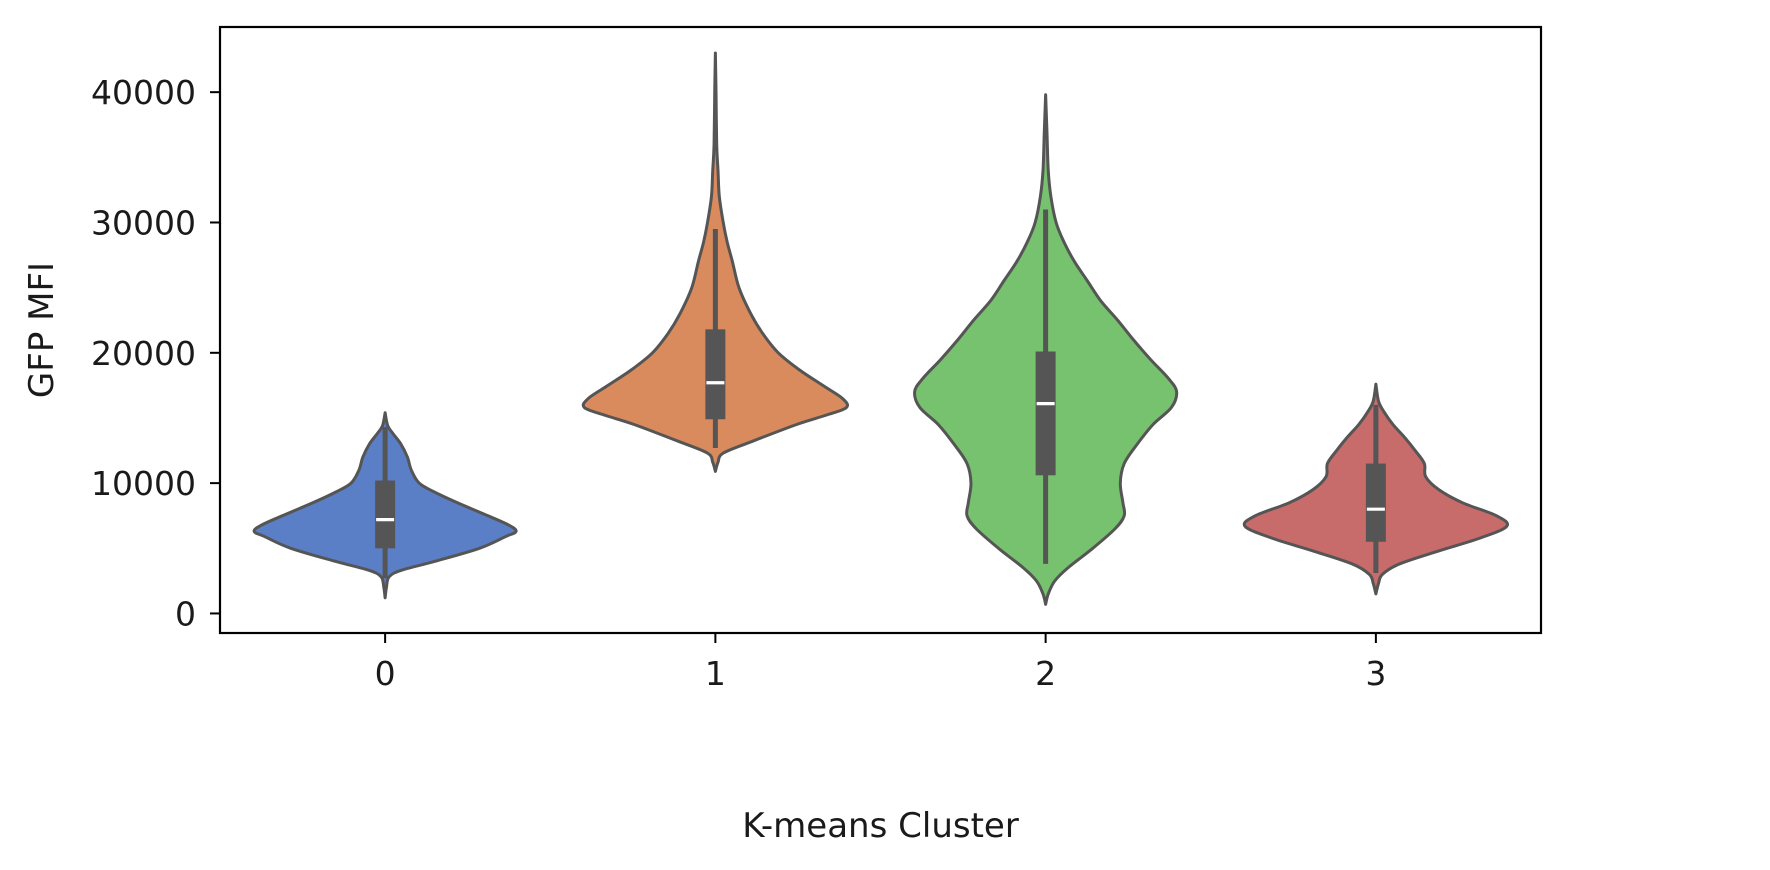  What do you see at coordinates (143, 222) in the screenshot?
I see `y-tick-label-30000: 30000` at bounding box center [143, 222].